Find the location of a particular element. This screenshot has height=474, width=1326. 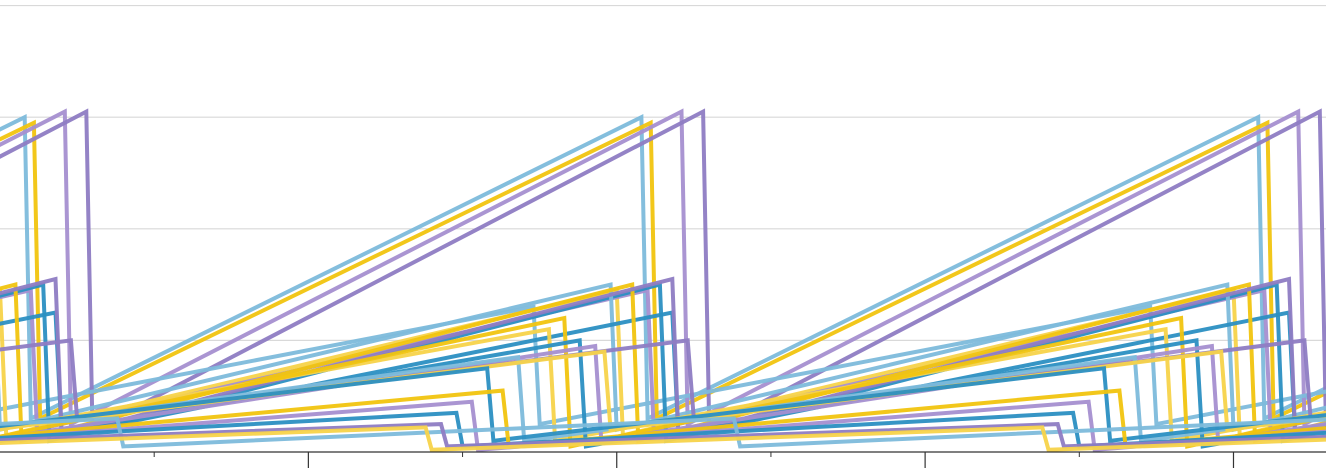

x-axis is located at coordinates (663, 459).